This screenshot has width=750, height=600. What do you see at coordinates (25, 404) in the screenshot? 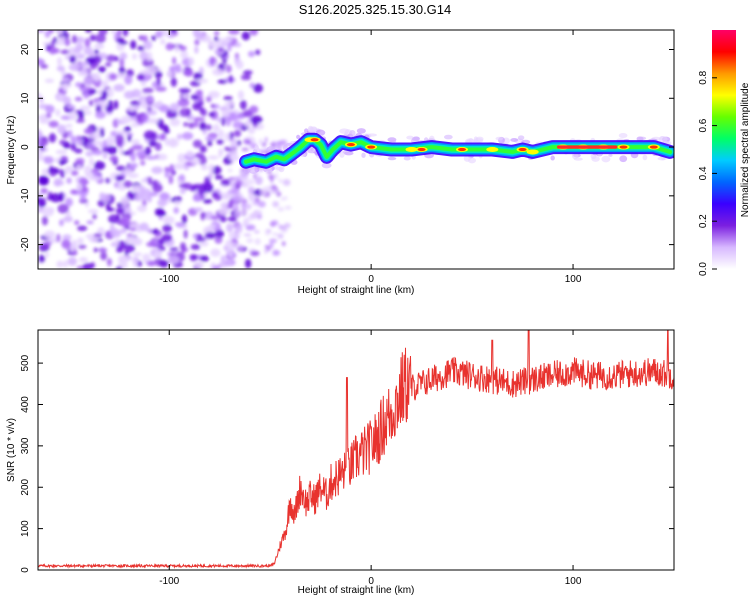
I see `snr-ytick-label: 400` at bounding box center [25, 404].